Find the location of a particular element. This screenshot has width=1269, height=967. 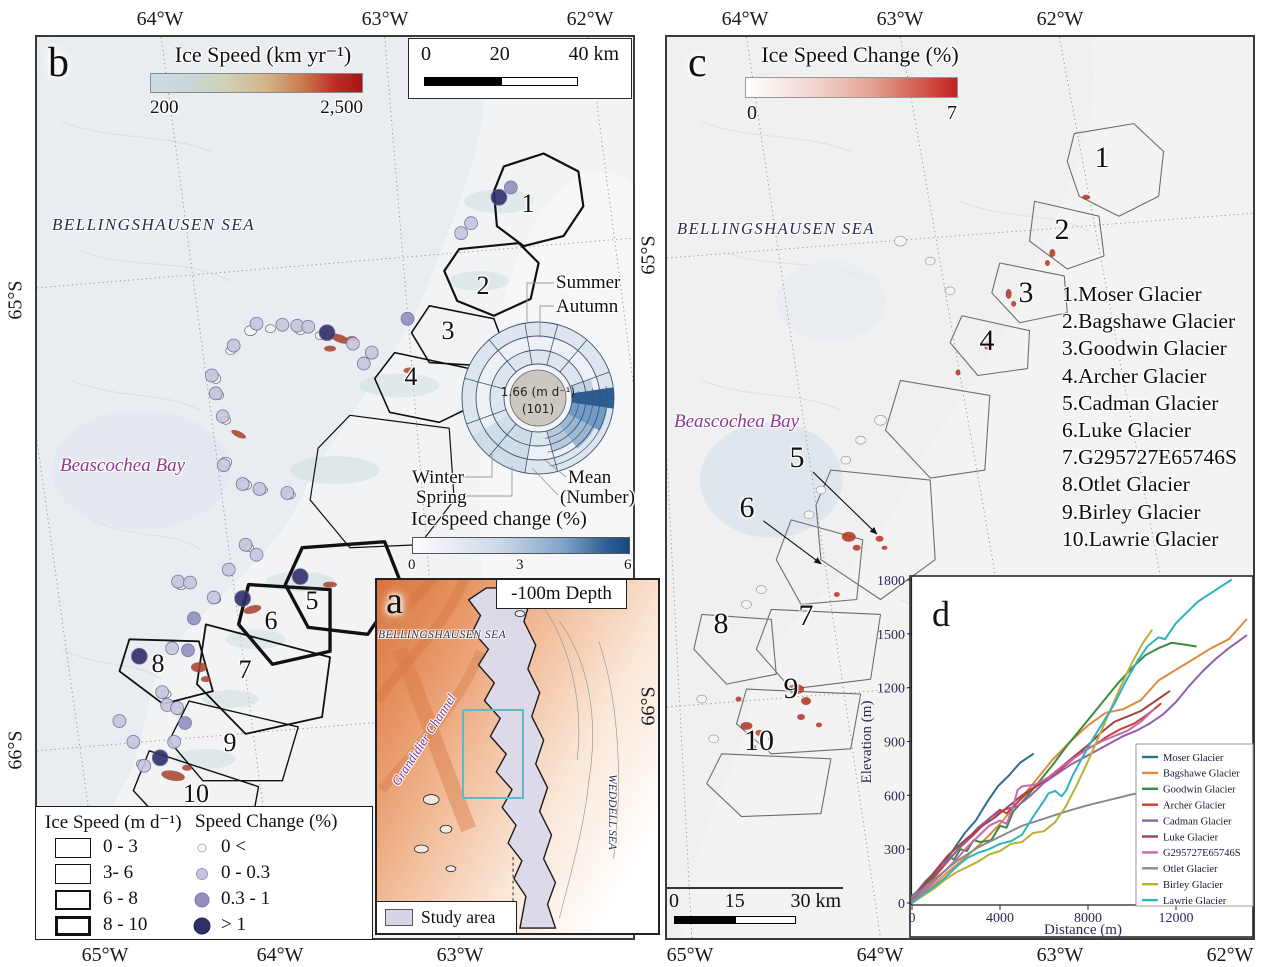

longitude-label: 65°W is located at coordinates (690, 955).